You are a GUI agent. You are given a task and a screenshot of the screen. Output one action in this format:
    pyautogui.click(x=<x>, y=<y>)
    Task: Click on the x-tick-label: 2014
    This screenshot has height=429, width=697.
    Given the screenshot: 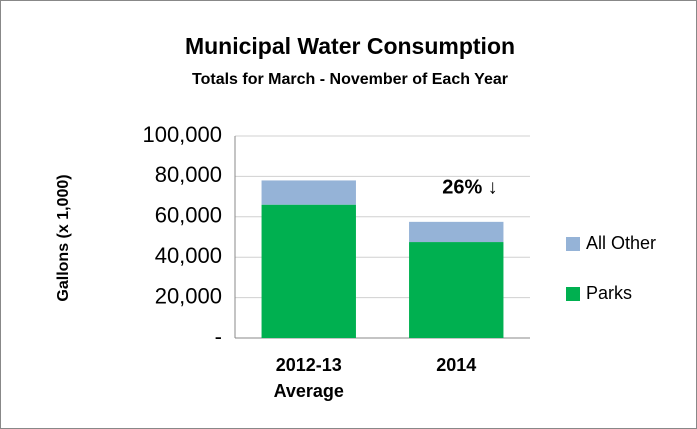 What is the action you would take?
    pyautogui.click(x=456, y=365)
    